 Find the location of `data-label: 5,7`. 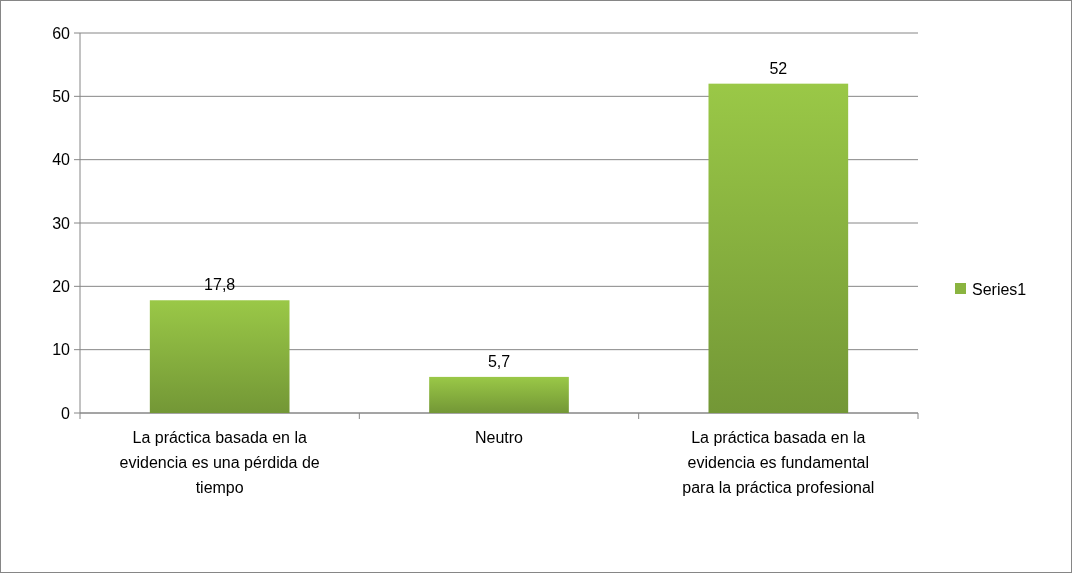

data-label: 5,7 is located at coordinates (499, 361).